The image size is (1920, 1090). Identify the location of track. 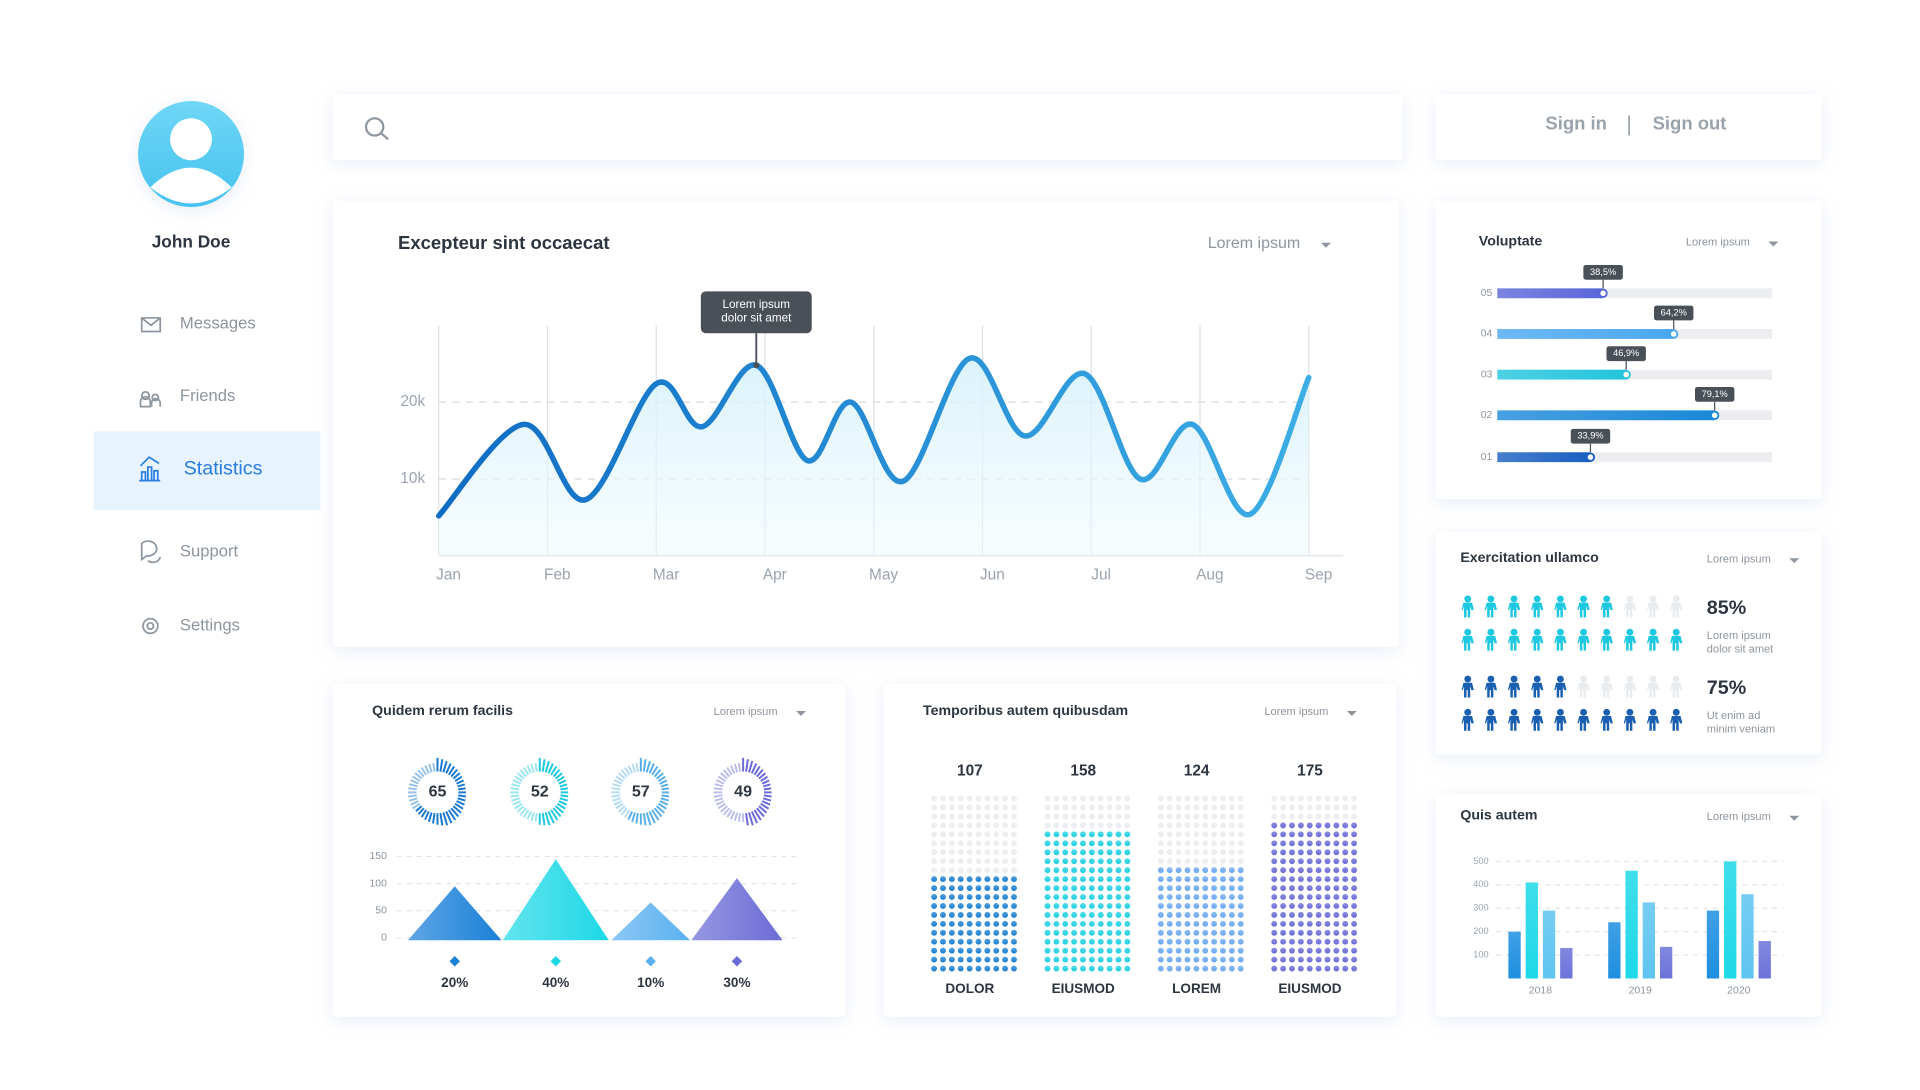
(1635, 374).